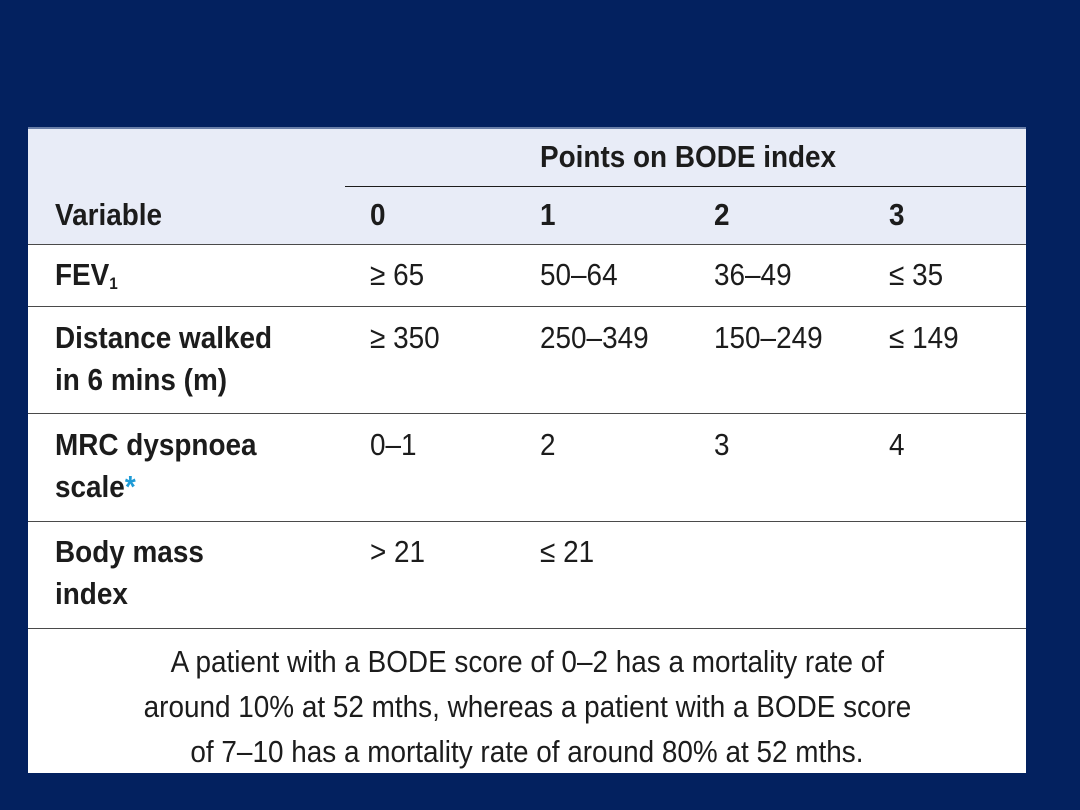 This screenshot has width=1080, height=810. I want to click on table-cell: ≤ 35, so click(916, 274).